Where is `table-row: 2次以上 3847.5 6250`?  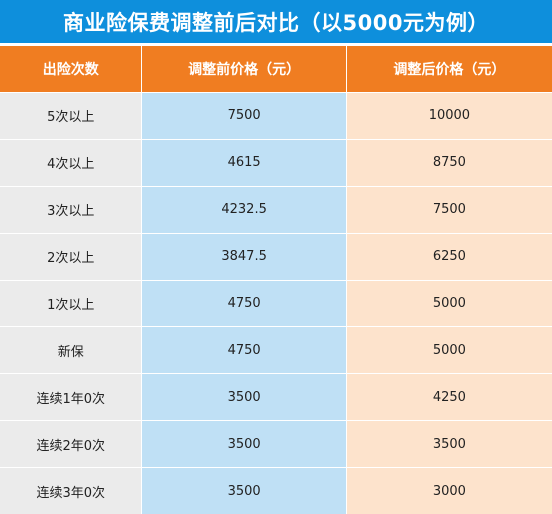 table-row: 2次以上 3847.5 6250 is located at coordinates (276, 256).